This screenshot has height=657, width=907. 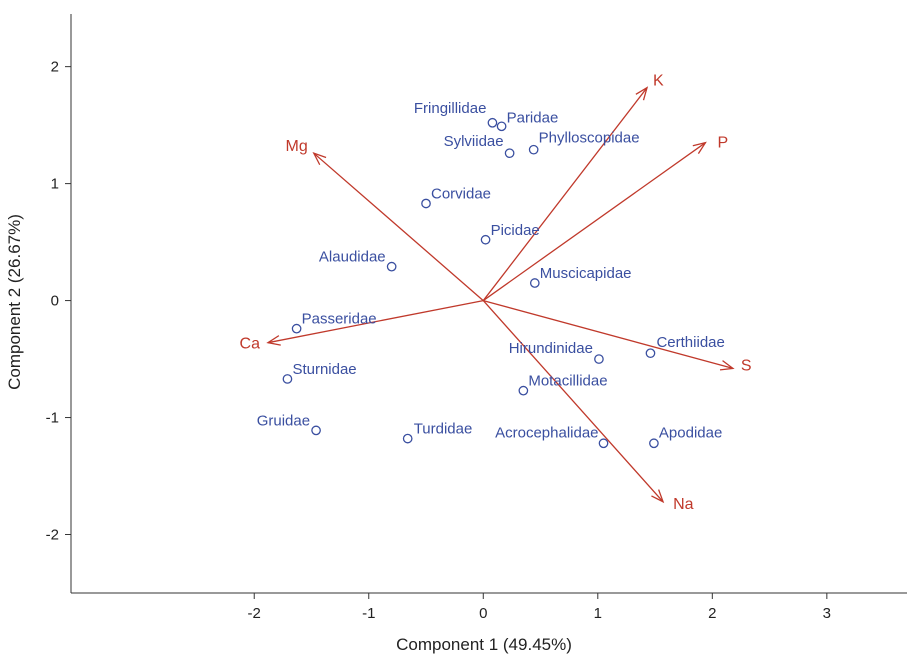 I want to click on vector-na, so click(x=573, y=401).